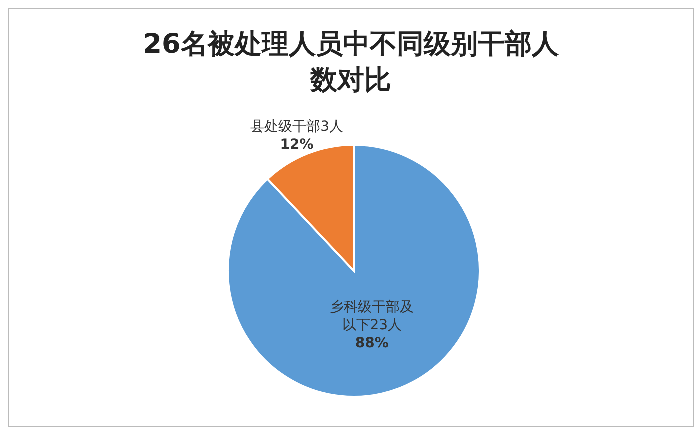  Describe the element at coordinates (372, 344) in the screenshot. I see `data-label: 88%` at that location.